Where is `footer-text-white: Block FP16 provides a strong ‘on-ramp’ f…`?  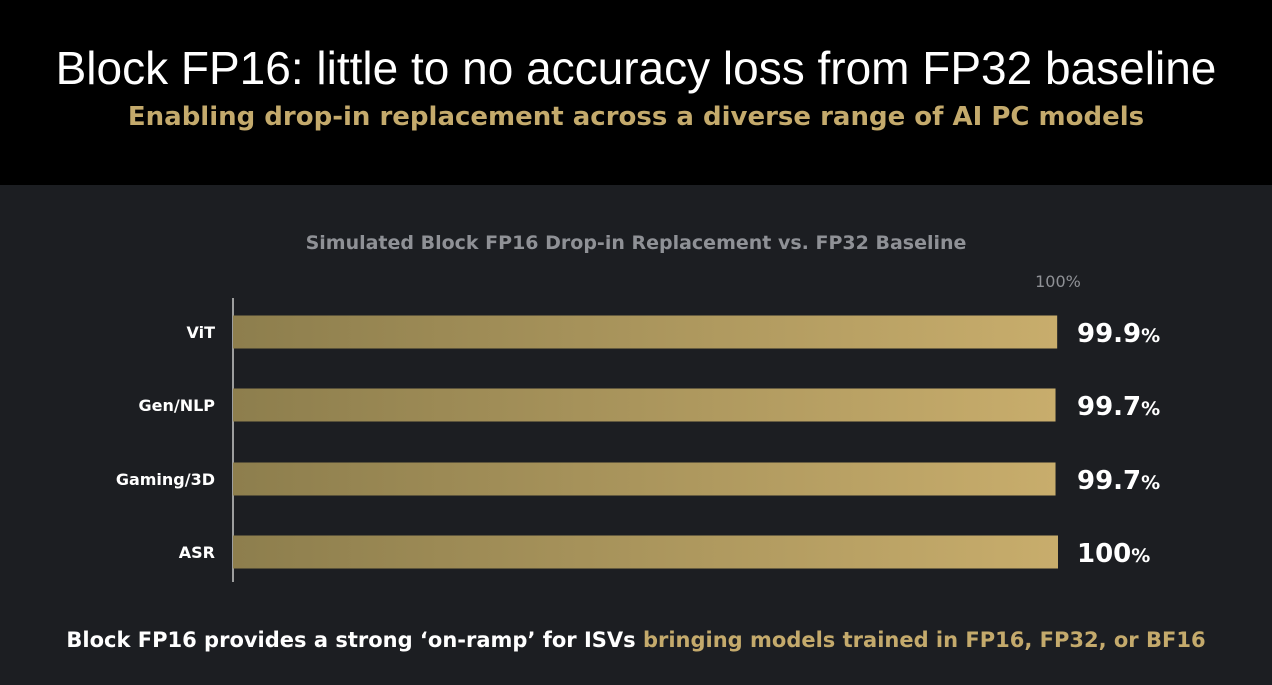 footer-text-white: Block FP16 provides a strong ‘on-ramp’ f… is located at coordinates (354, 640).